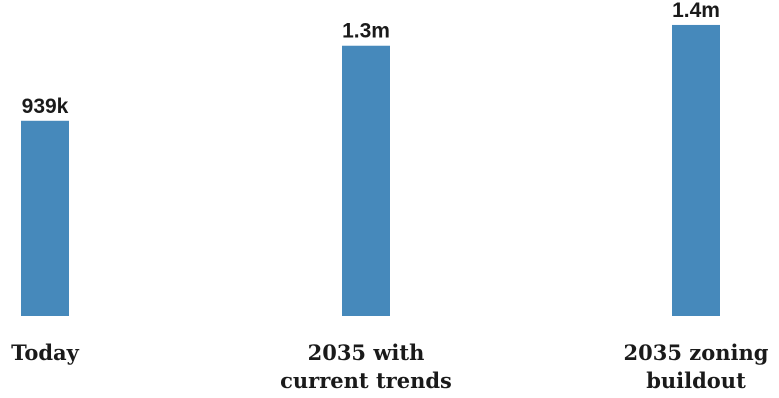  I want to click on category-label-2-line-1: buildout, so click(696, 380).